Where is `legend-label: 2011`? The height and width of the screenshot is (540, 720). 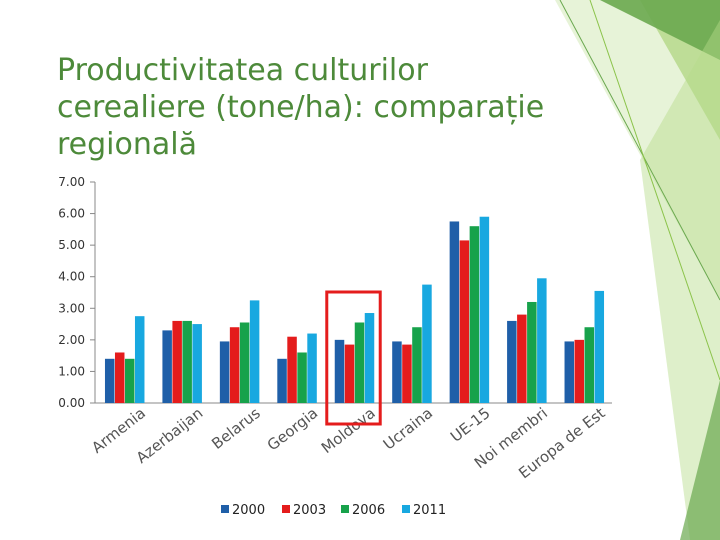
legend-label: 2011 is located at coordinates (429, 510).